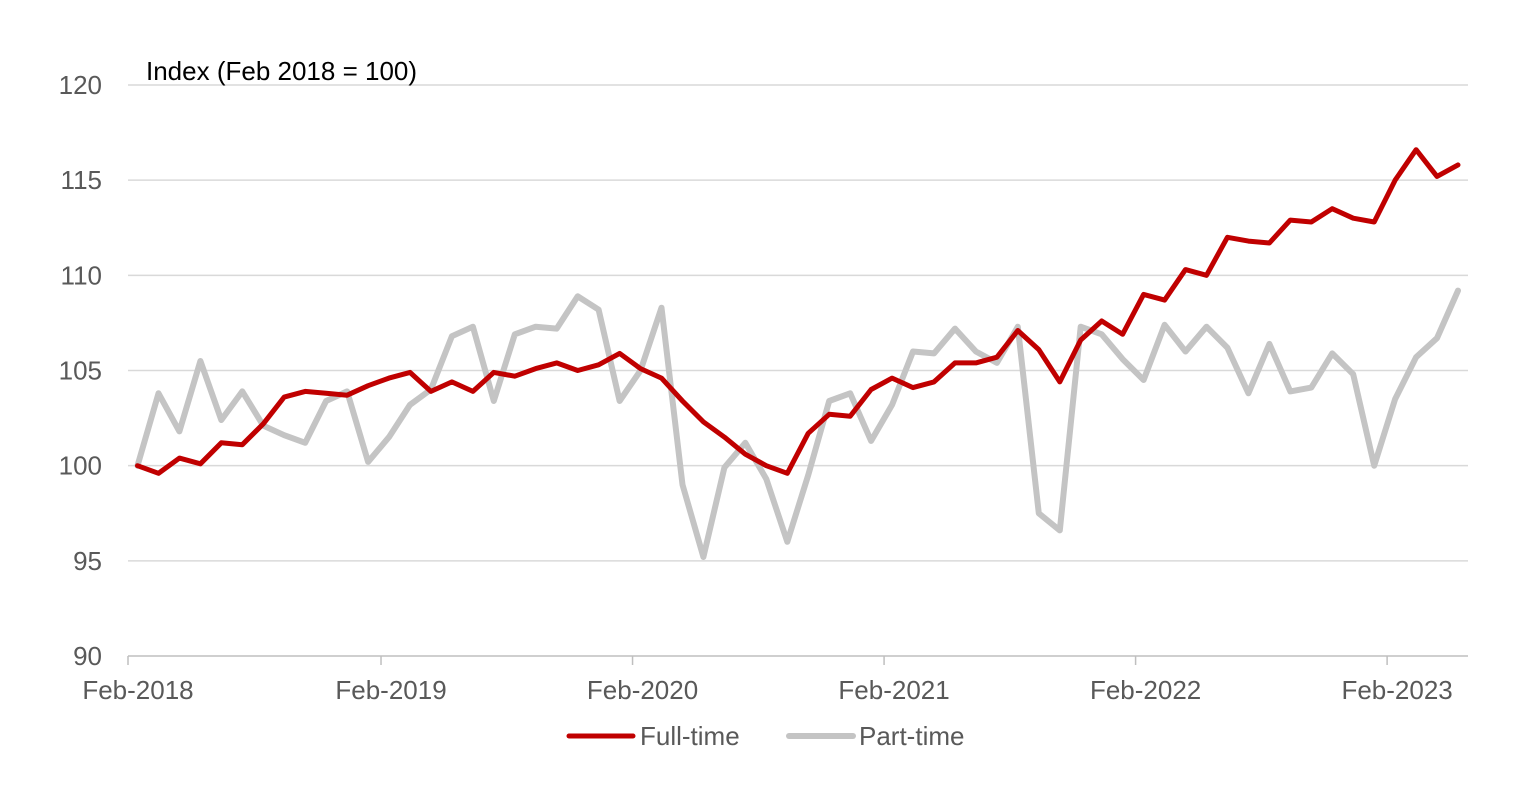  I want to click on legend-item-part-time: Part-time, so click(875, 736).